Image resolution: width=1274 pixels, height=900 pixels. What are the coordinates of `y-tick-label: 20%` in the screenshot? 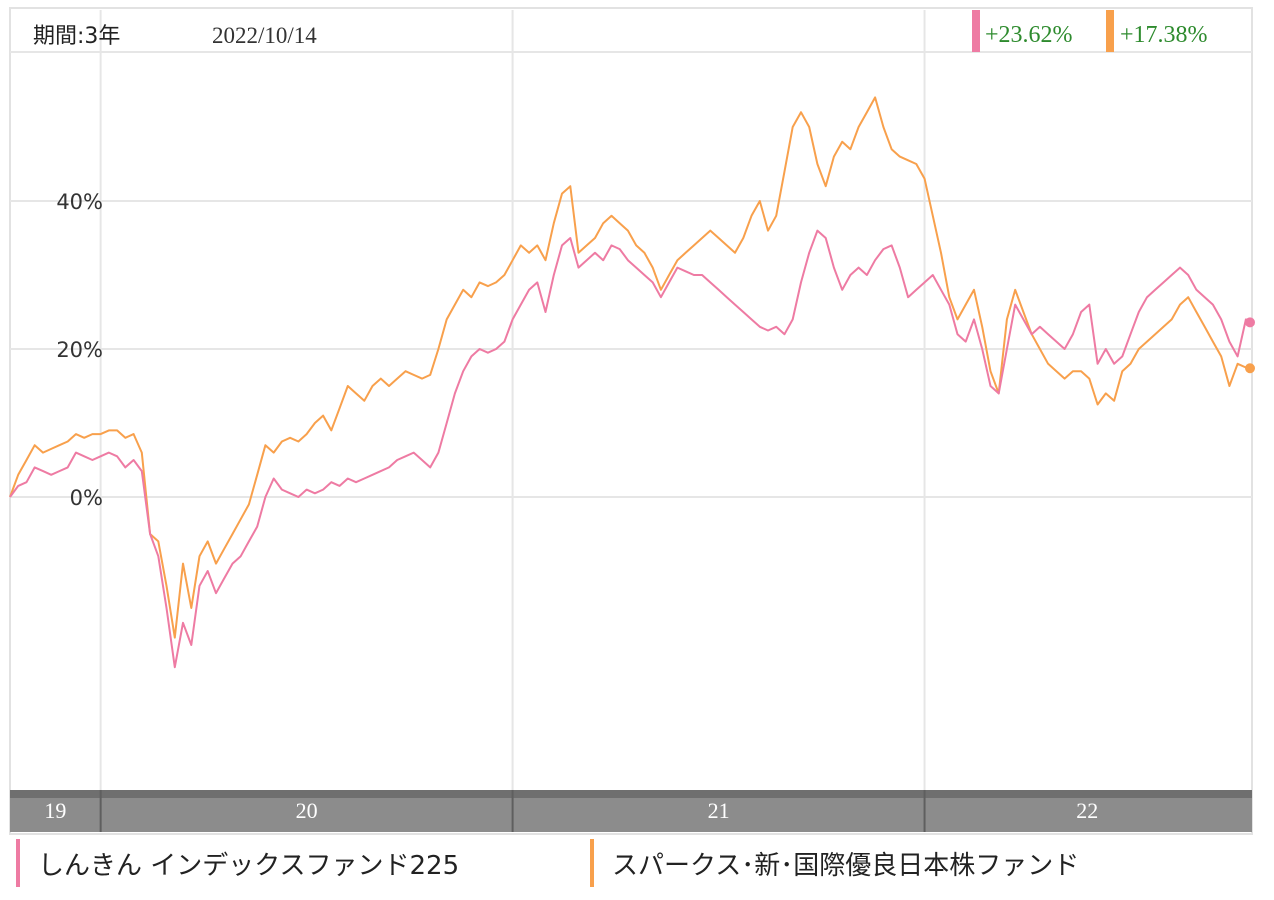 It's located at (79, 350).